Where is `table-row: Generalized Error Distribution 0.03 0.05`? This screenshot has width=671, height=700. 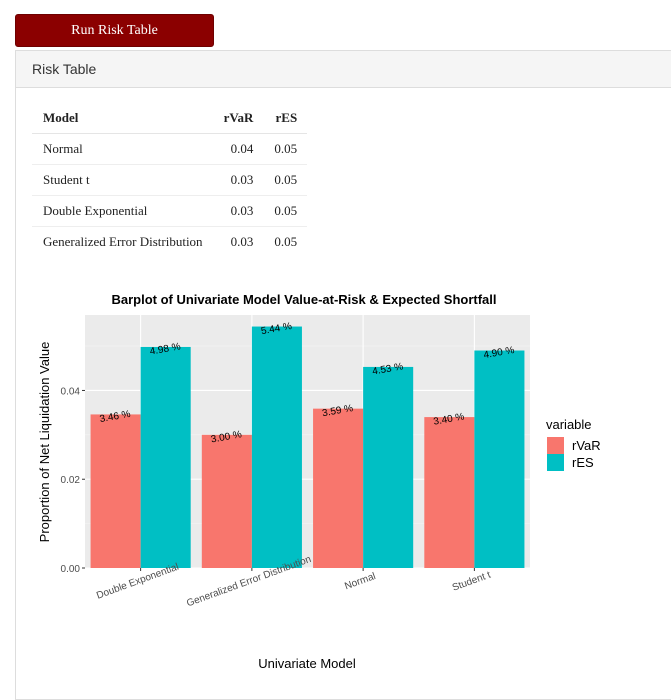 table-row: Generalized Error Distribution 0.03 0.05 is located at coordinates (170, 241).